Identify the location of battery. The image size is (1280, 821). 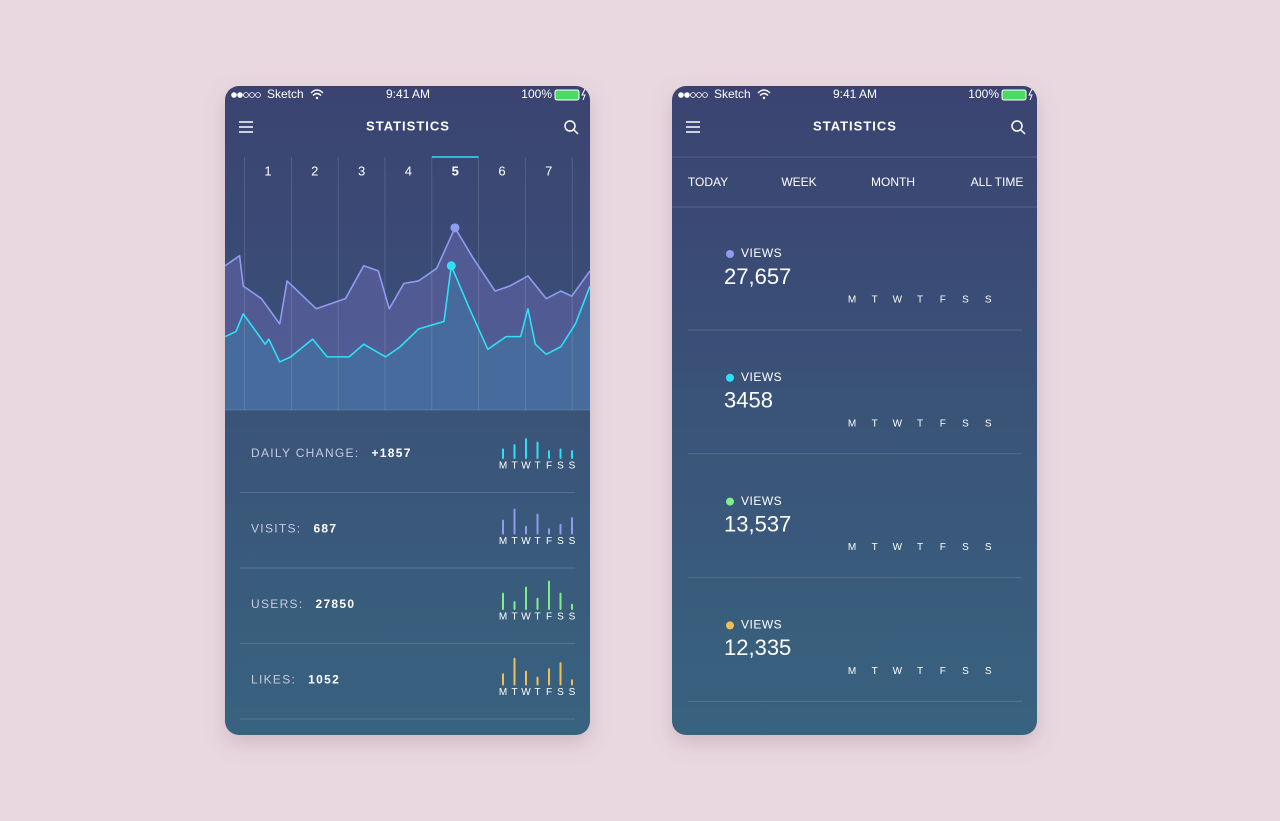
(1014, 95).